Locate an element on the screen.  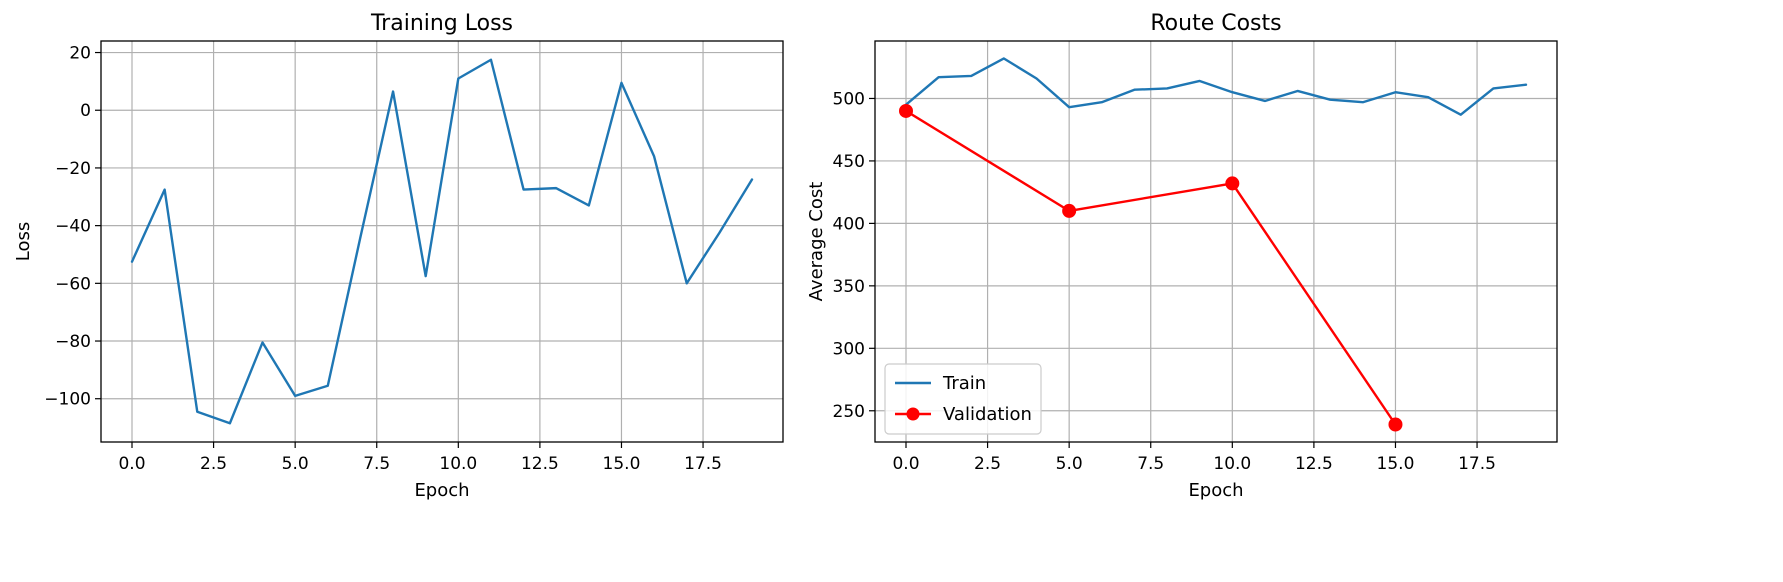
route-costs-y-tick-label: 450 is located at coordinates (849, 162).